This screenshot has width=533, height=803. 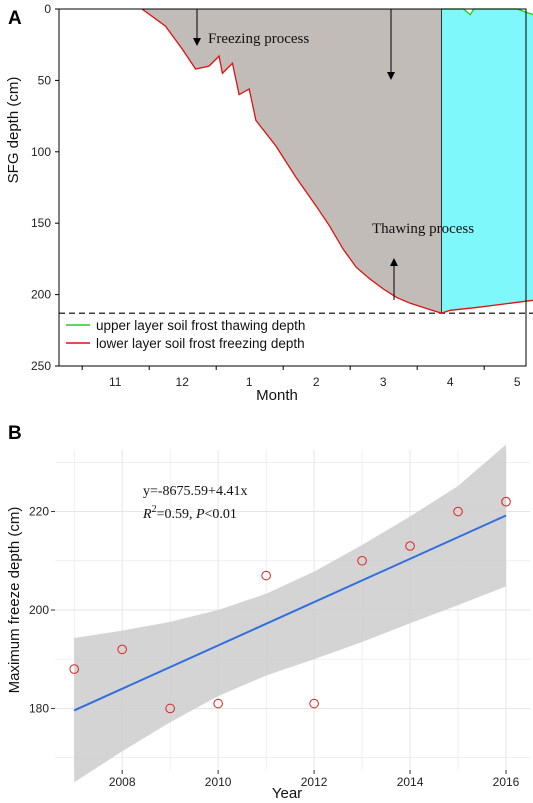 What do you see at coordinates (487, 161) in the screenshot?
I see `thawing-area` at bounding box center [487, 161].